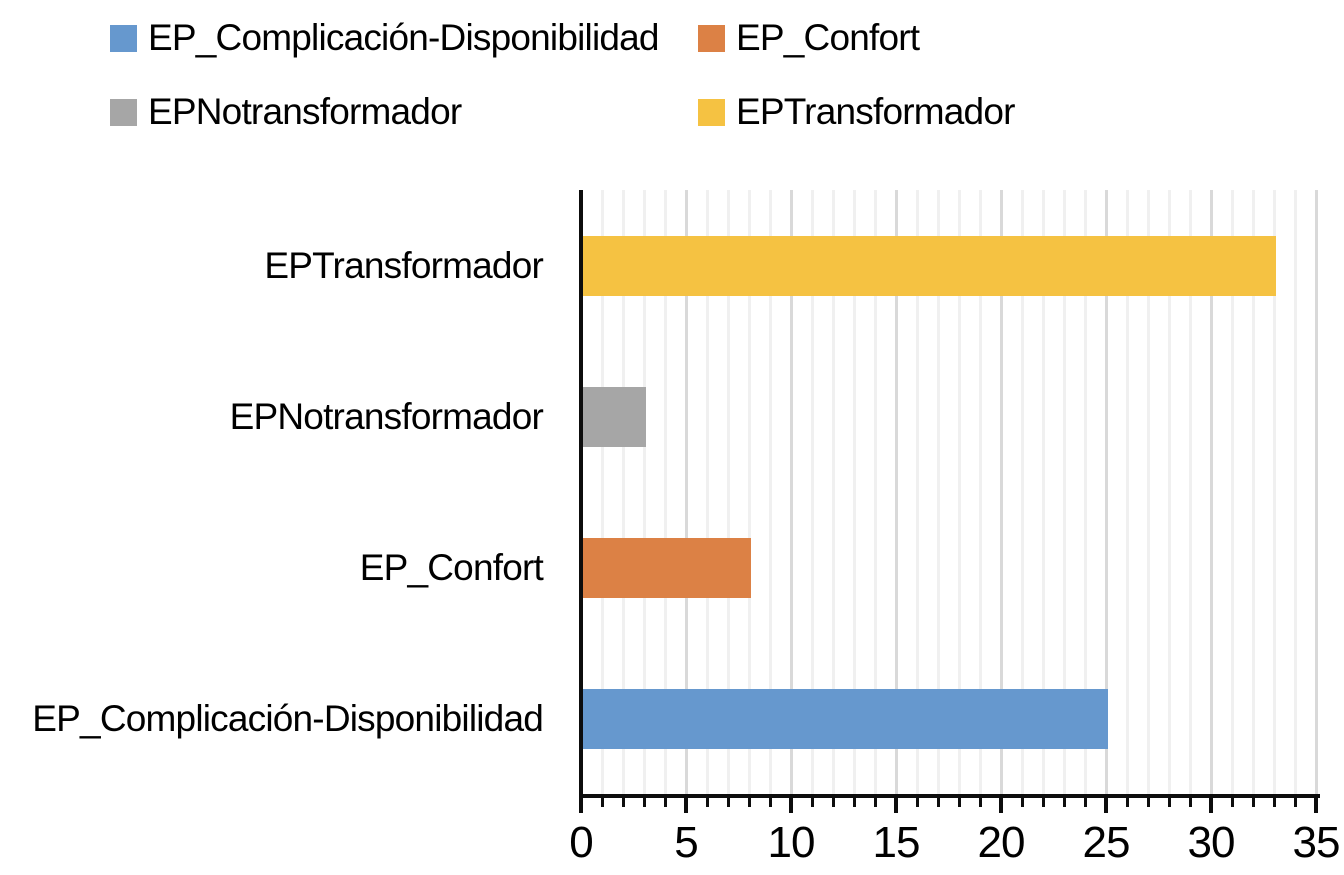 This screenshot has width=1344, height=875. I want to click on x-tick-label-0: 0, so click(581, 842).